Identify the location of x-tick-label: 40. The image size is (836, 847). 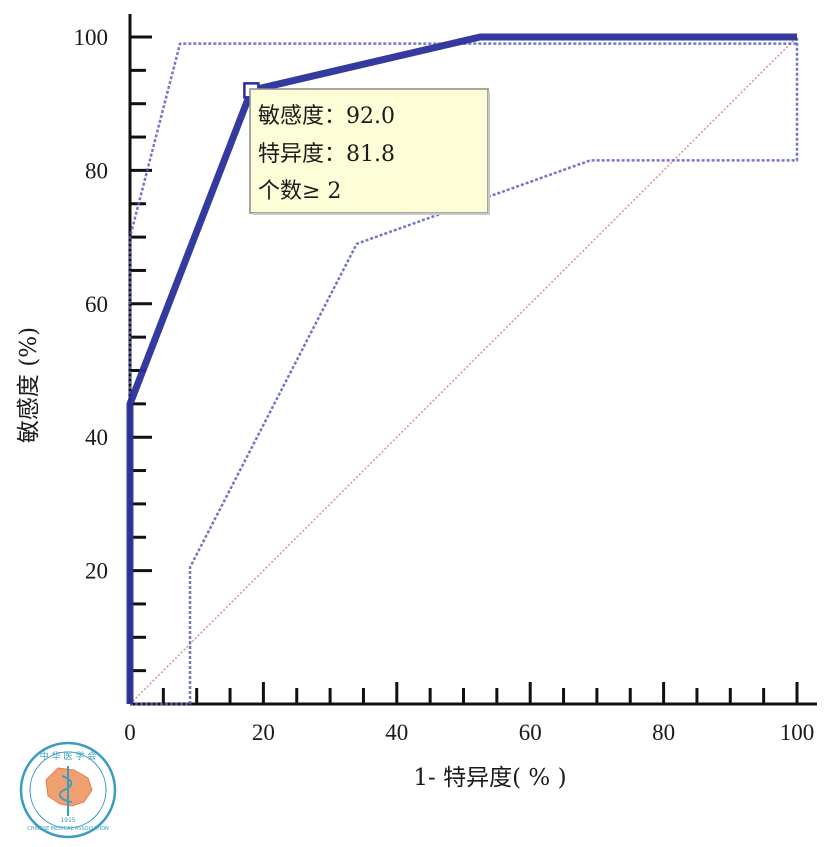
(396, 732).